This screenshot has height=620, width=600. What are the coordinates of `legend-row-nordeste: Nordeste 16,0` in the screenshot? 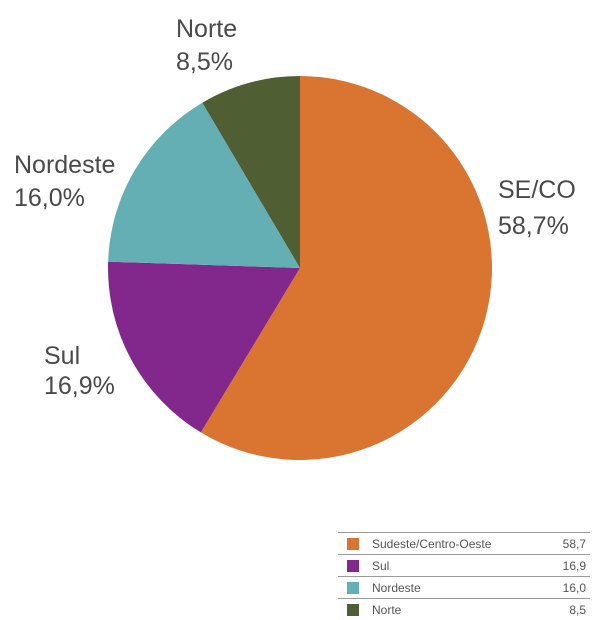 It's located at (464, 588).